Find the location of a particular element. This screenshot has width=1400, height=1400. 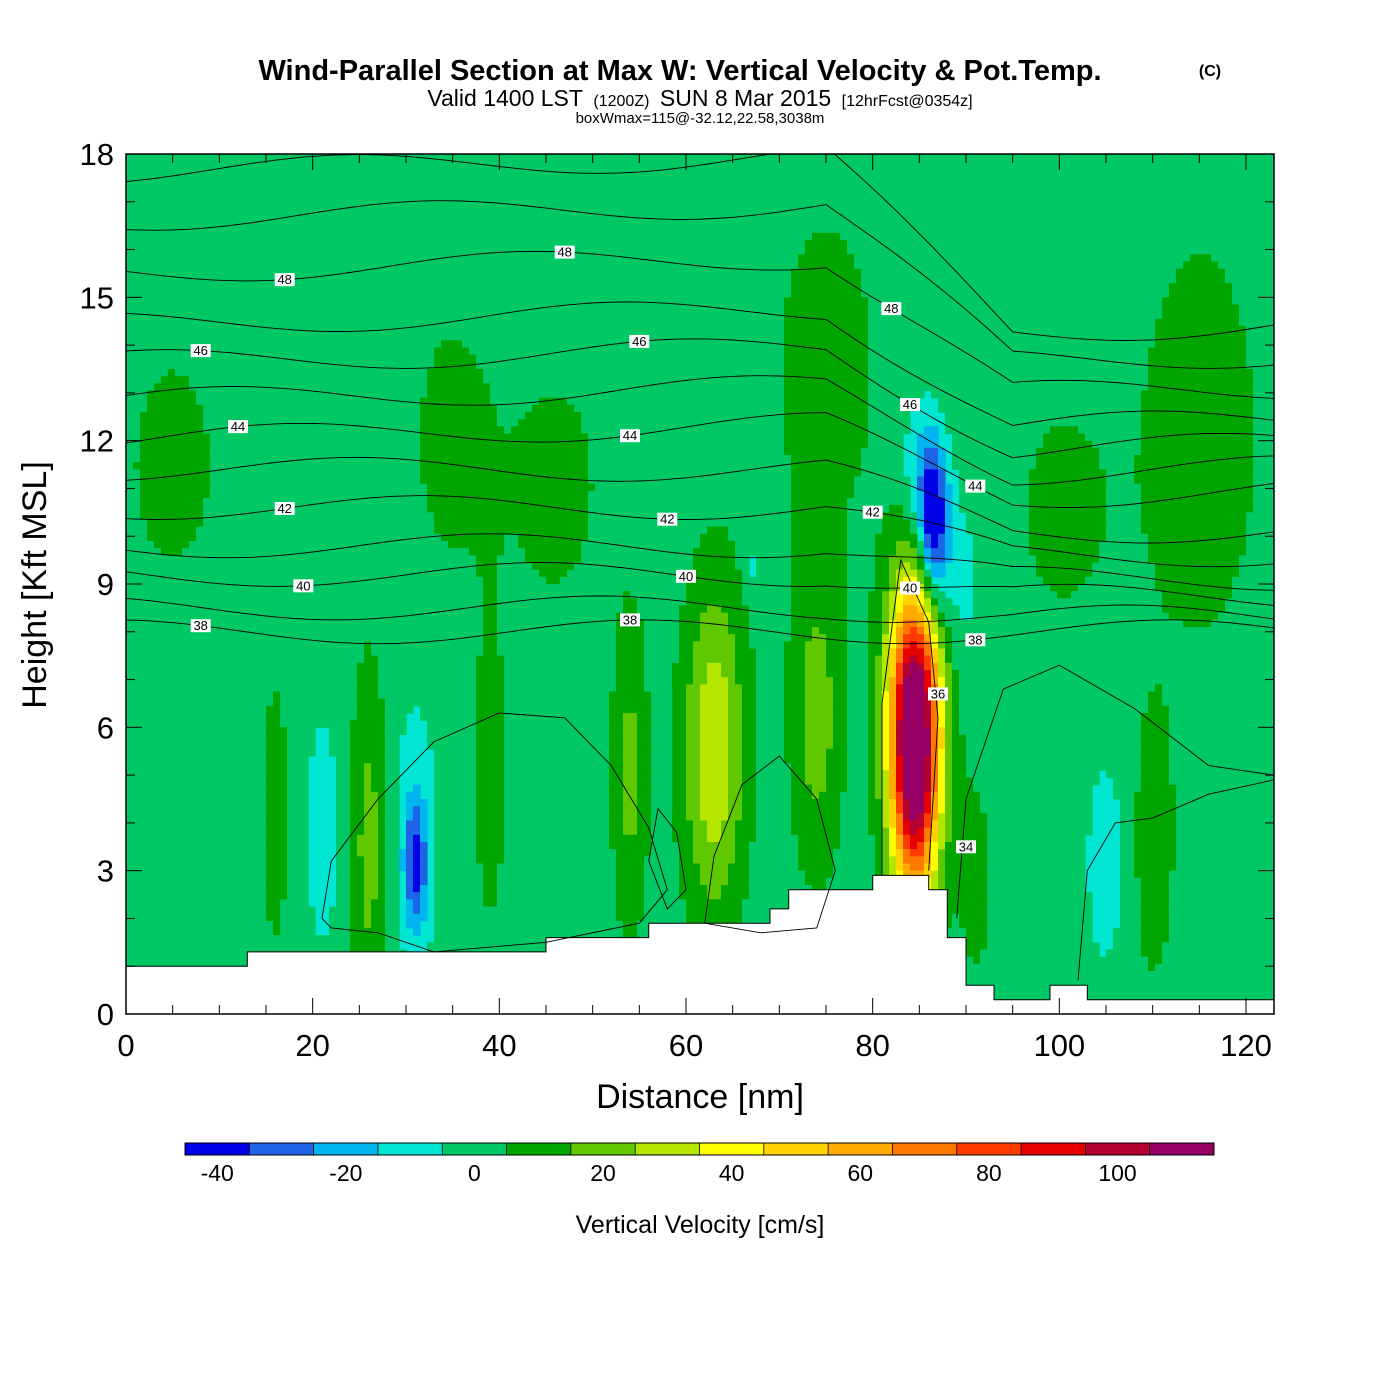

isentrope-label-36: 36 is located at coordinates (938, 693).